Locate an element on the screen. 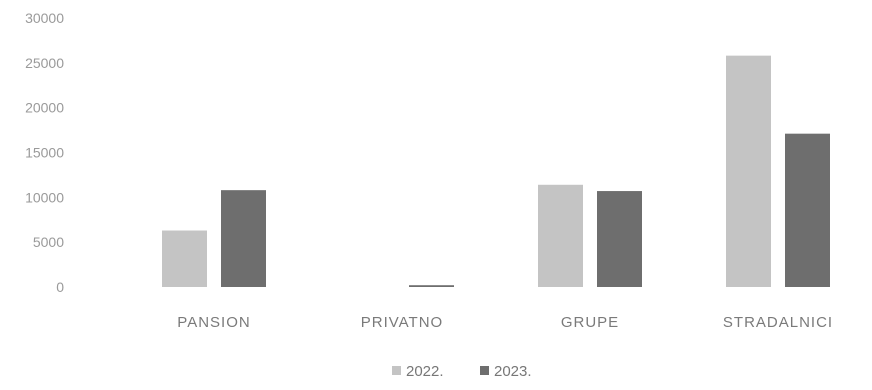 The image size is (872, 390). x-tick-label-grupe: GRUPE is located at coordinates (590, 322).